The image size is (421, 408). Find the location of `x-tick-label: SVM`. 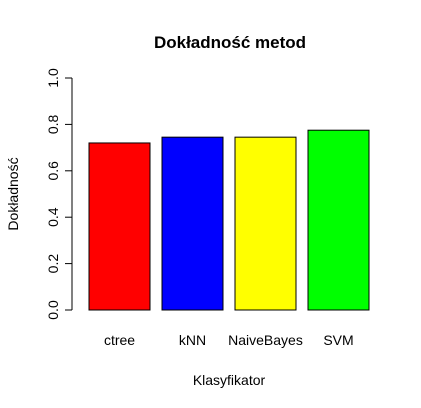

x-tick-label: SVM is located at coordinates (338, 340).